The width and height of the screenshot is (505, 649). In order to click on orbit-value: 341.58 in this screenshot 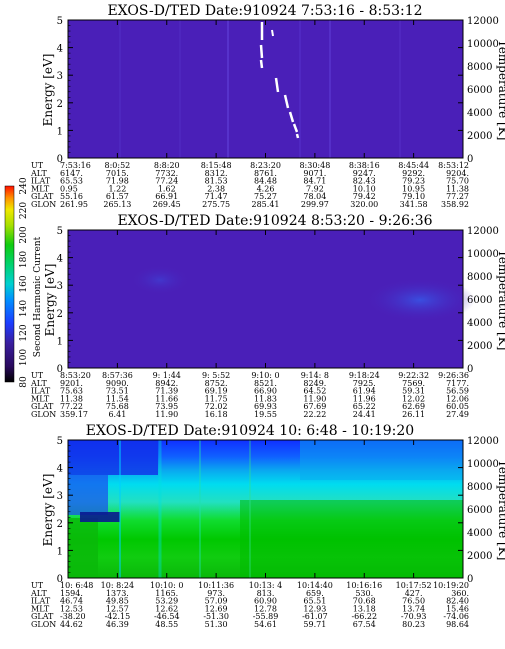, I will do `click(414, 204)`.